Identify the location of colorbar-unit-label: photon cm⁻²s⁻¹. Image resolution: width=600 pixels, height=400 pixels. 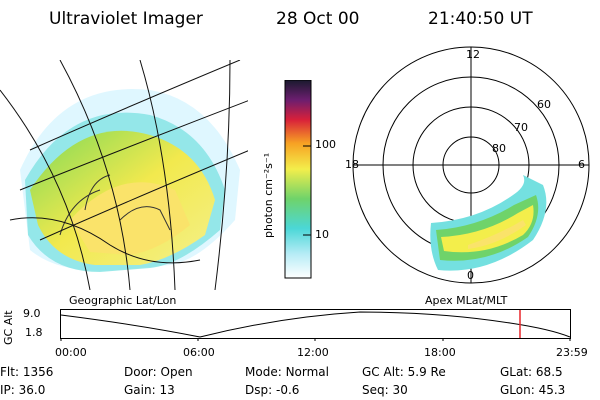
(268, 195).